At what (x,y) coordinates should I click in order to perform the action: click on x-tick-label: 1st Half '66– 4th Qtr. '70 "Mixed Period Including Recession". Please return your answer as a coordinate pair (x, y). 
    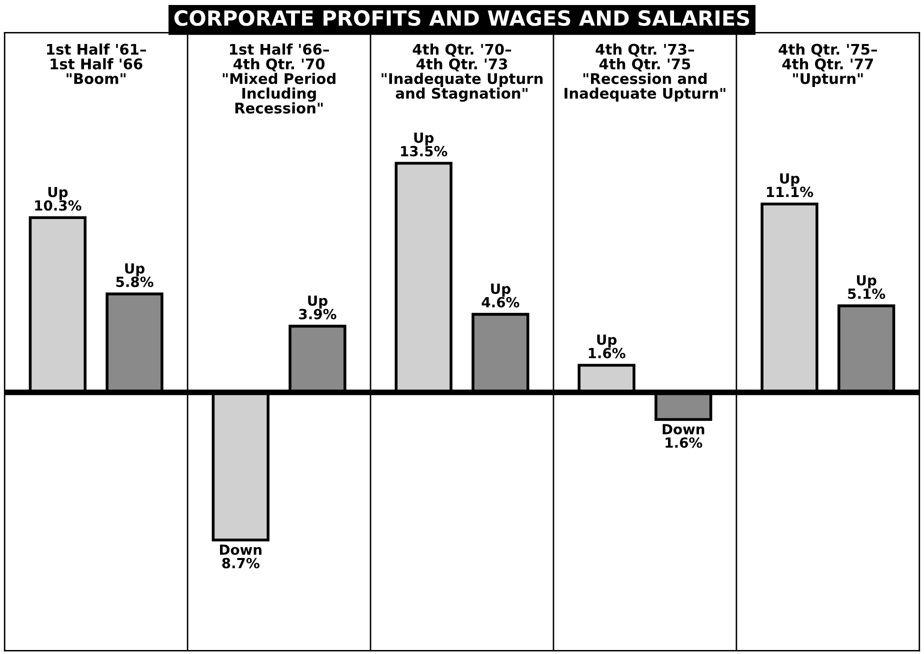
    Looking at the image, I should click on (279, 78).